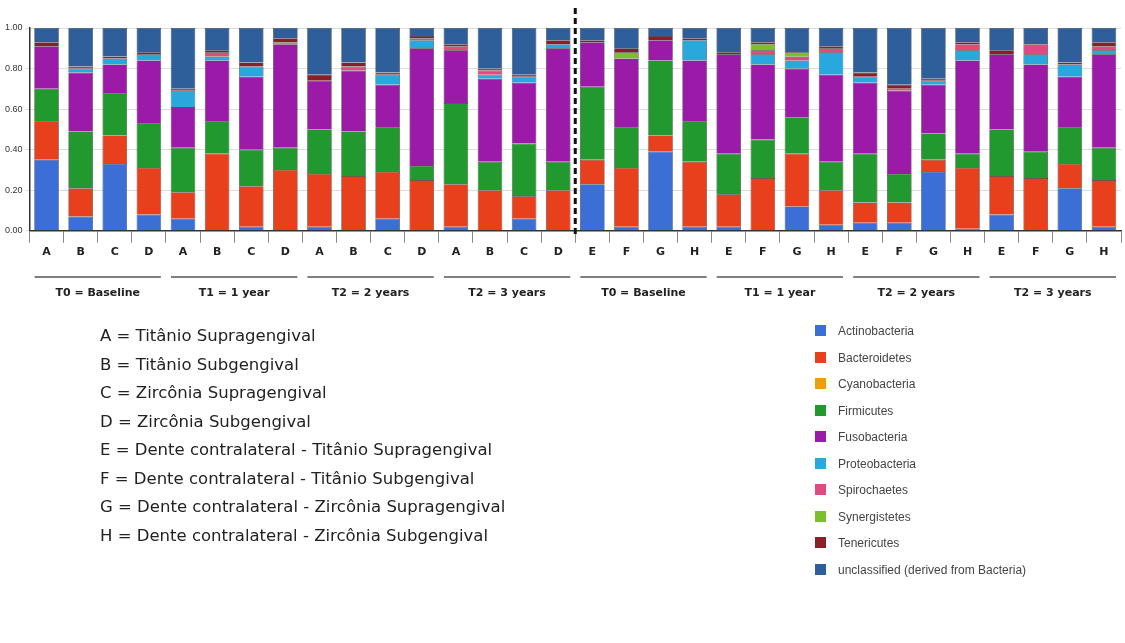  Describe the element at coordinates (297, 450) in the screenshot. I see `text: E = Dente contralateral - Titânio Supragengival` at that location.